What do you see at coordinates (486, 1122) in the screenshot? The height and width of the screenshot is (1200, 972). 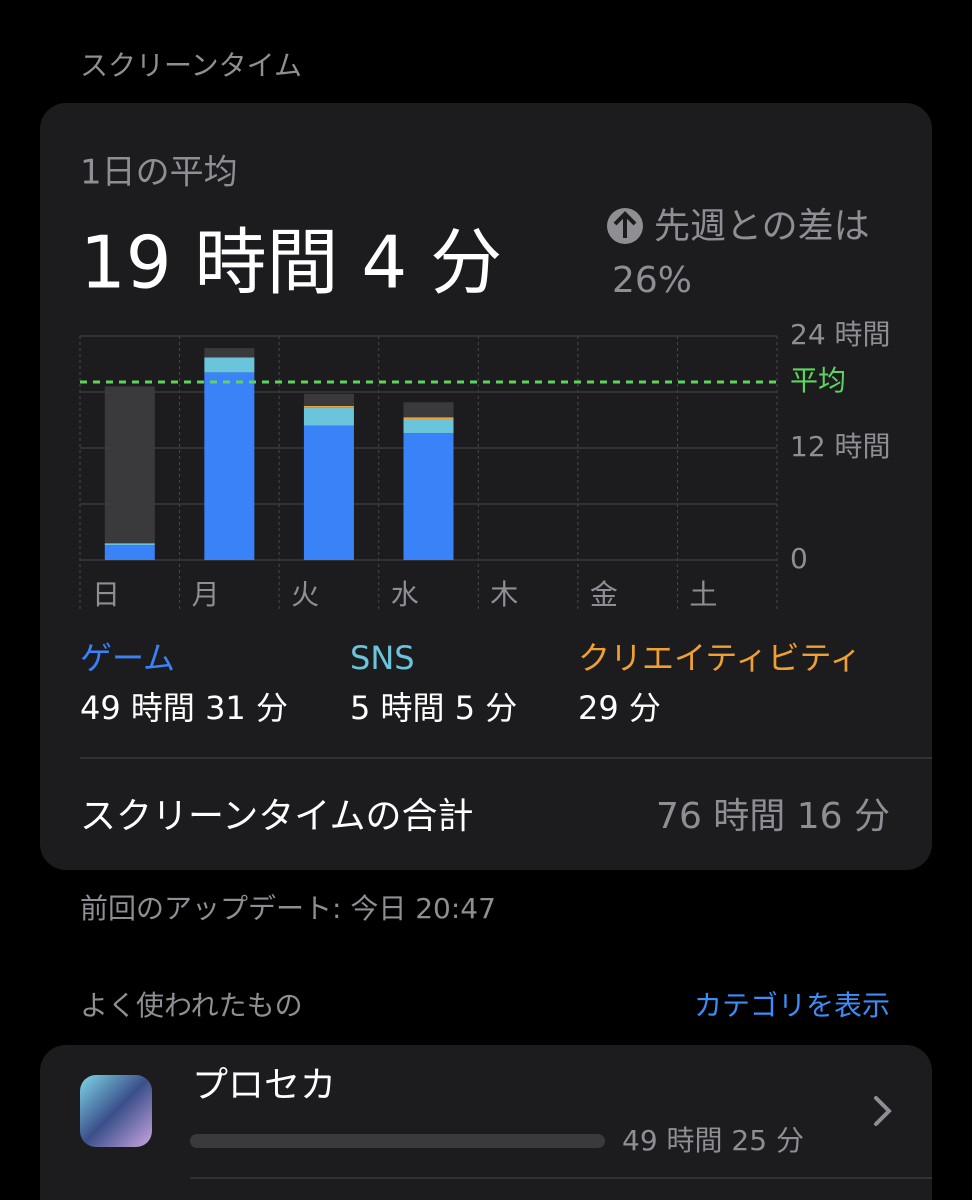 I see `apps-card` at bounding box center [486, 1122].